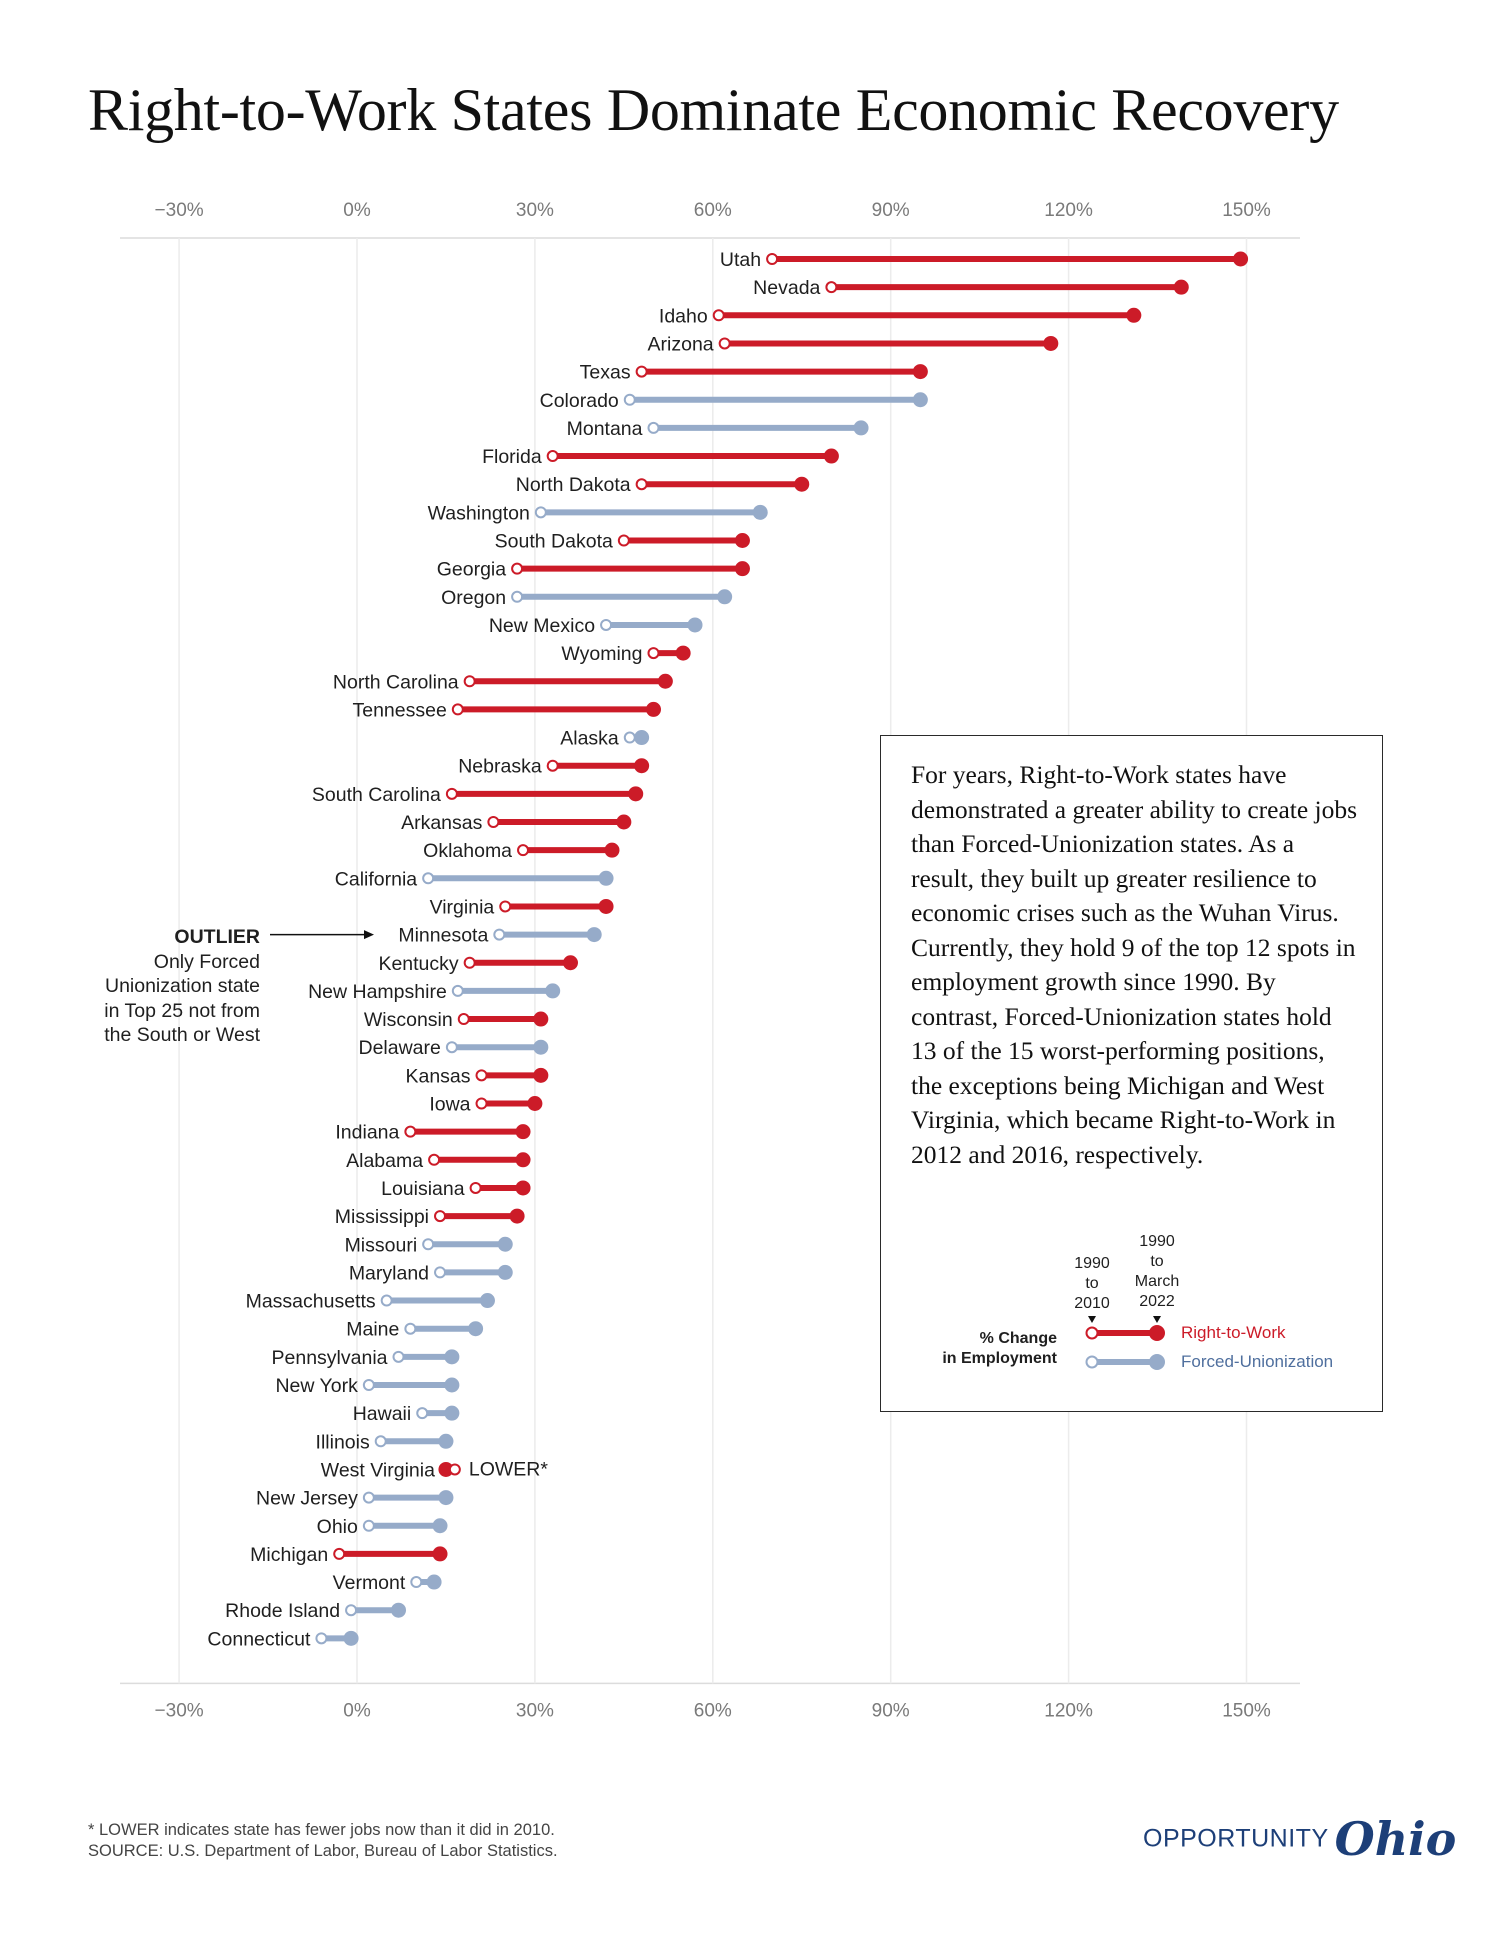  Describe the element at coordinates (370, 1302) in the screenshot. I see `state-row: Massachusetts` at that location.